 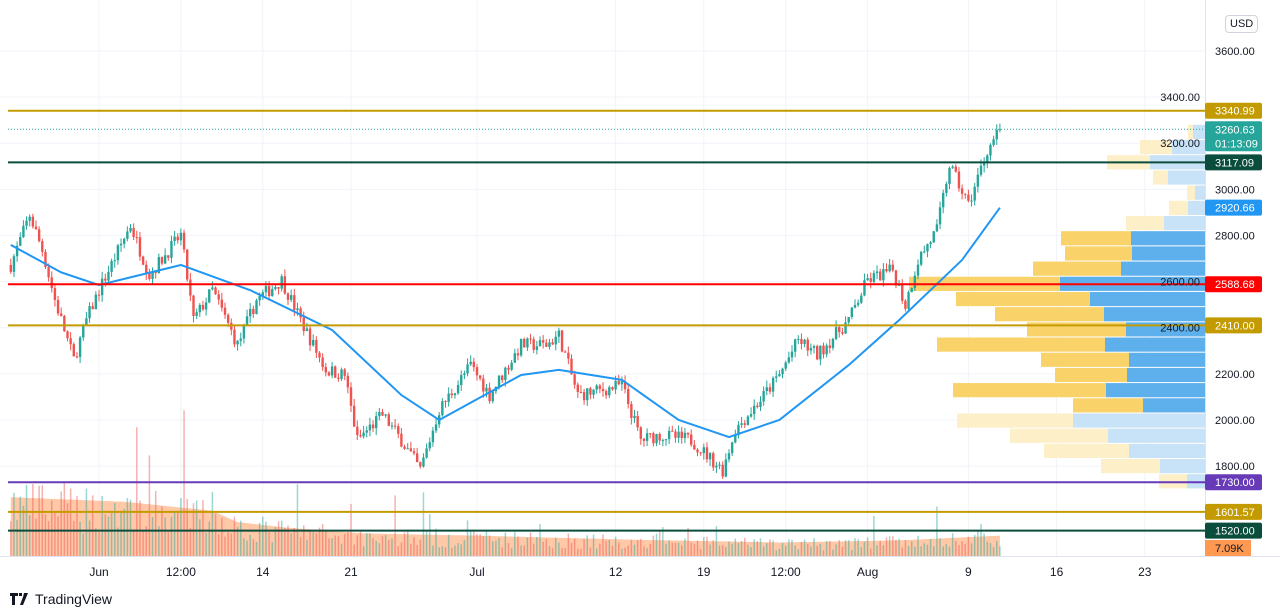 I want to click on price-tick-label: 2800.00, so click(x=1235, y=236).